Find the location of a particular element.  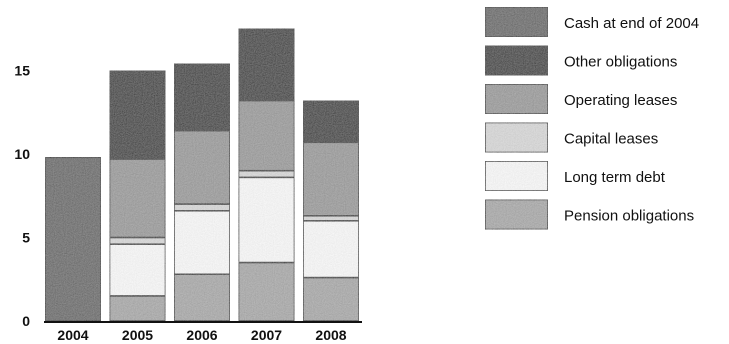

legend-swatch-other-obligations is located at coordinates (516, 60).